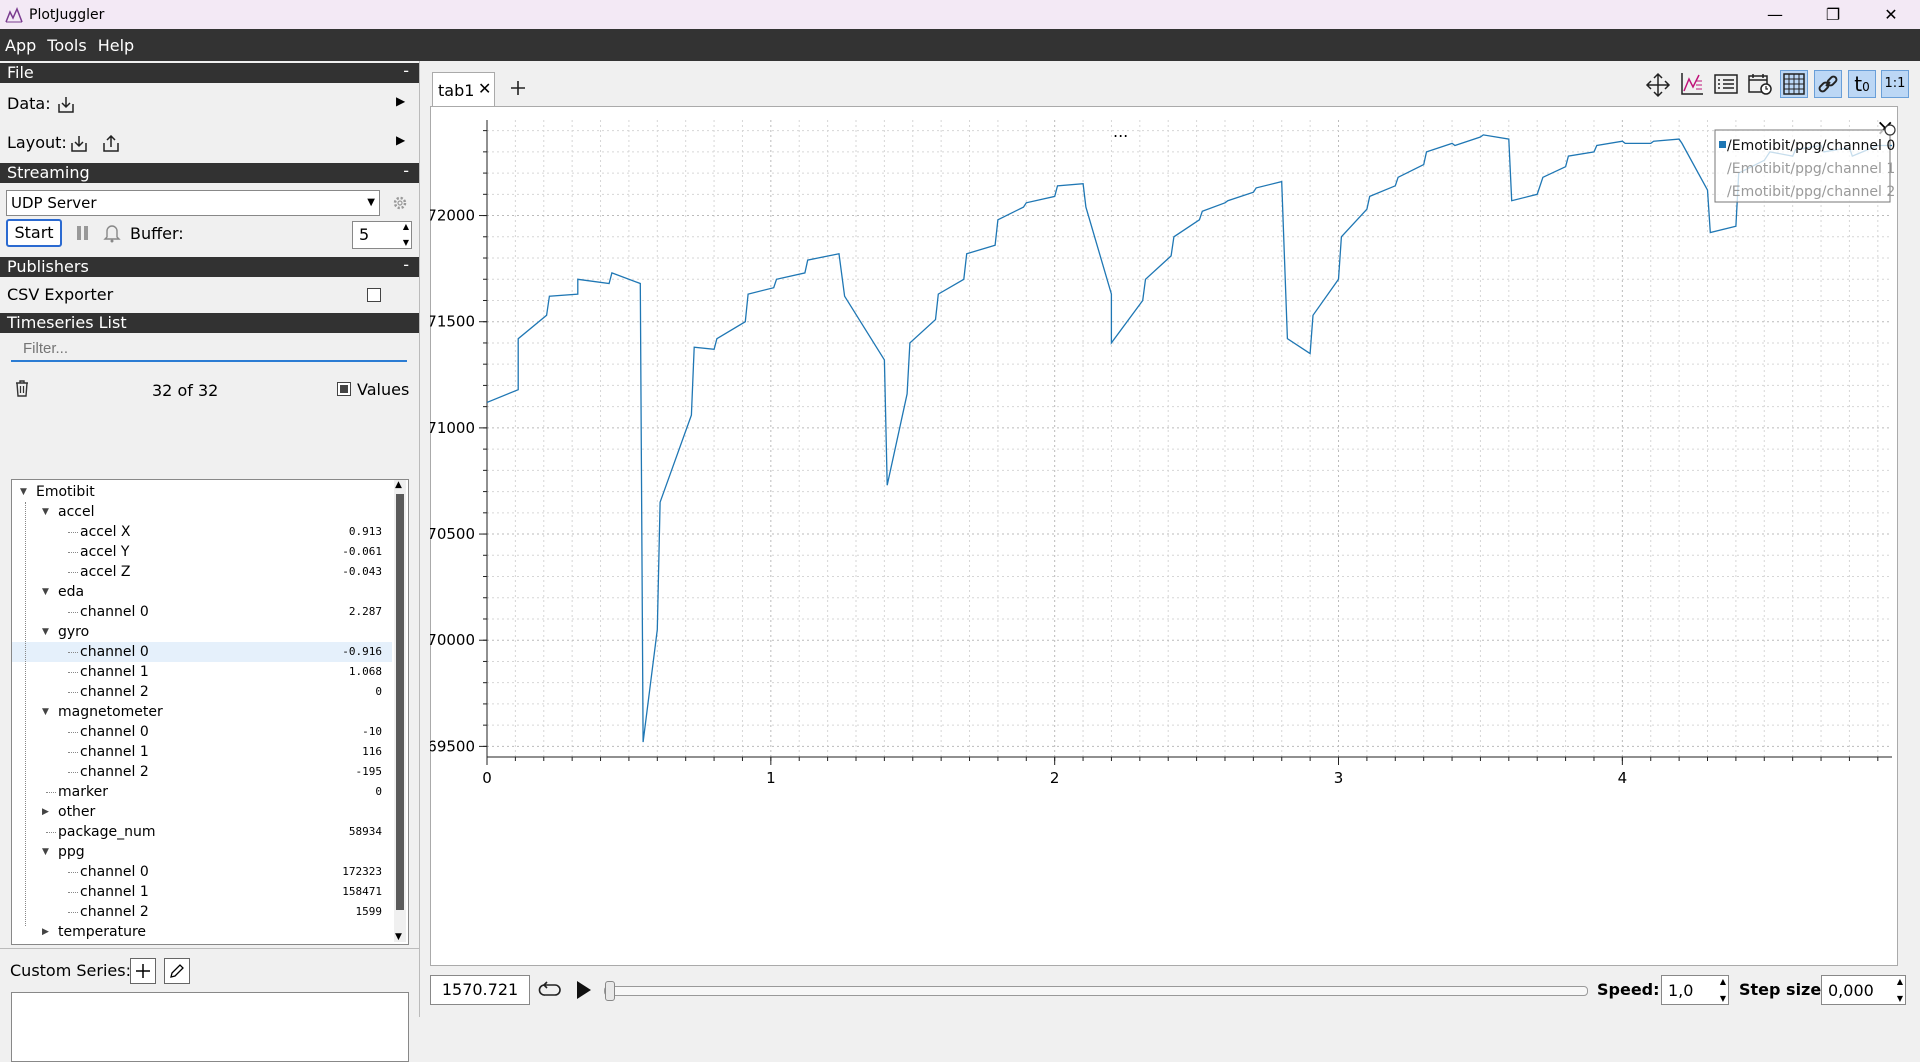  Describe the element at coordinates (76, 512) in the screenshot. I see `tree-item-label: accel` at that location.